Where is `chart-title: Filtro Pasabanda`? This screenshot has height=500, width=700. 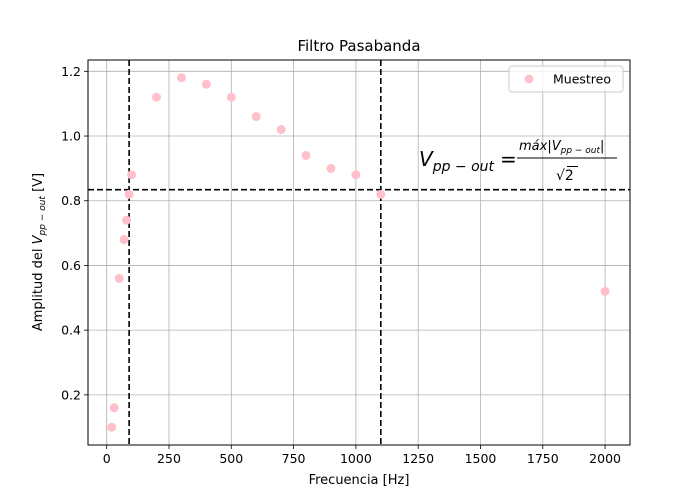
chart-title: Filtro Pasabanda is located at coordinates (358, 46).